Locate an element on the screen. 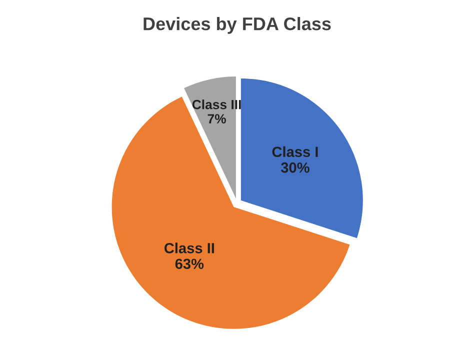 The image size is (474, 363). slice-label: Class I is located at coordinates (295, 152).